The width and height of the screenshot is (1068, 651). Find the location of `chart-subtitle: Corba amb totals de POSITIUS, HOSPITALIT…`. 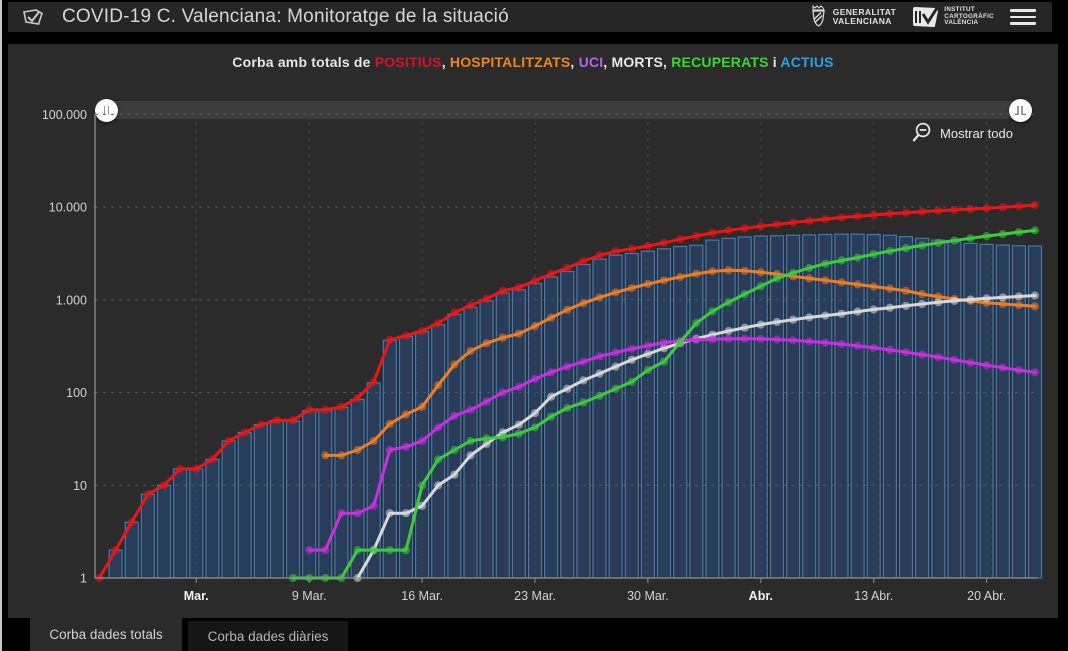

chart-subtitle: Corba amb totals de POSITIUS, HOSPITALIT… is located at coordinates (533, 62).